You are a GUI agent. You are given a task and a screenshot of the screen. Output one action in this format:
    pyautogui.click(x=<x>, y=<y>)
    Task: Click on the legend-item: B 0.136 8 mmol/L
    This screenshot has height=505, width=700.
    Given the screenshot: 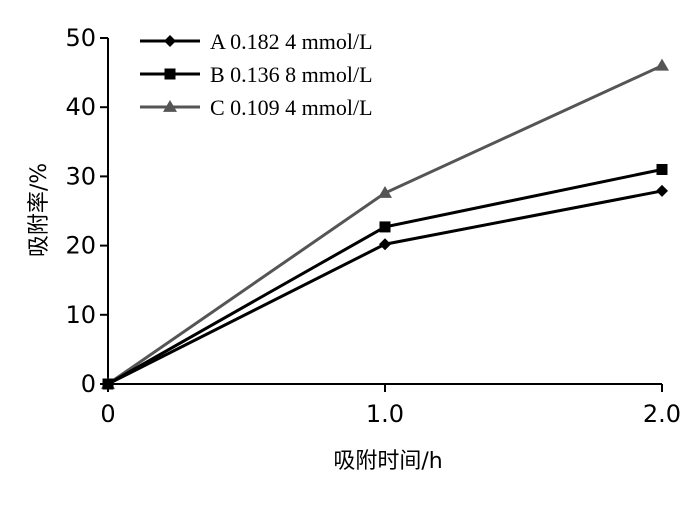 What is the action you would take?
    pyautogui.click(x=256, y=74)
    